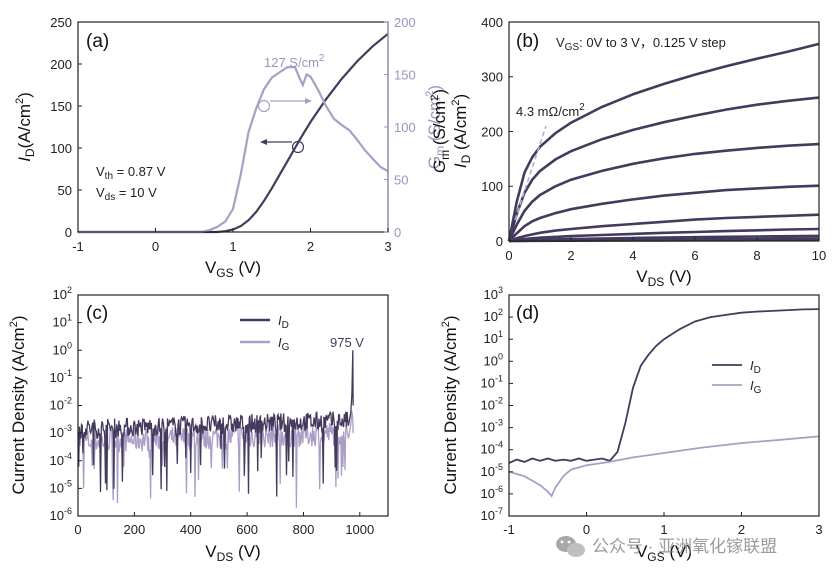 This screenshot has height=578, width=839. What do you see at coordinates (530, 173) in the screenshot?
I see `b-ron-fit-line` at bounding box center [530, 173].